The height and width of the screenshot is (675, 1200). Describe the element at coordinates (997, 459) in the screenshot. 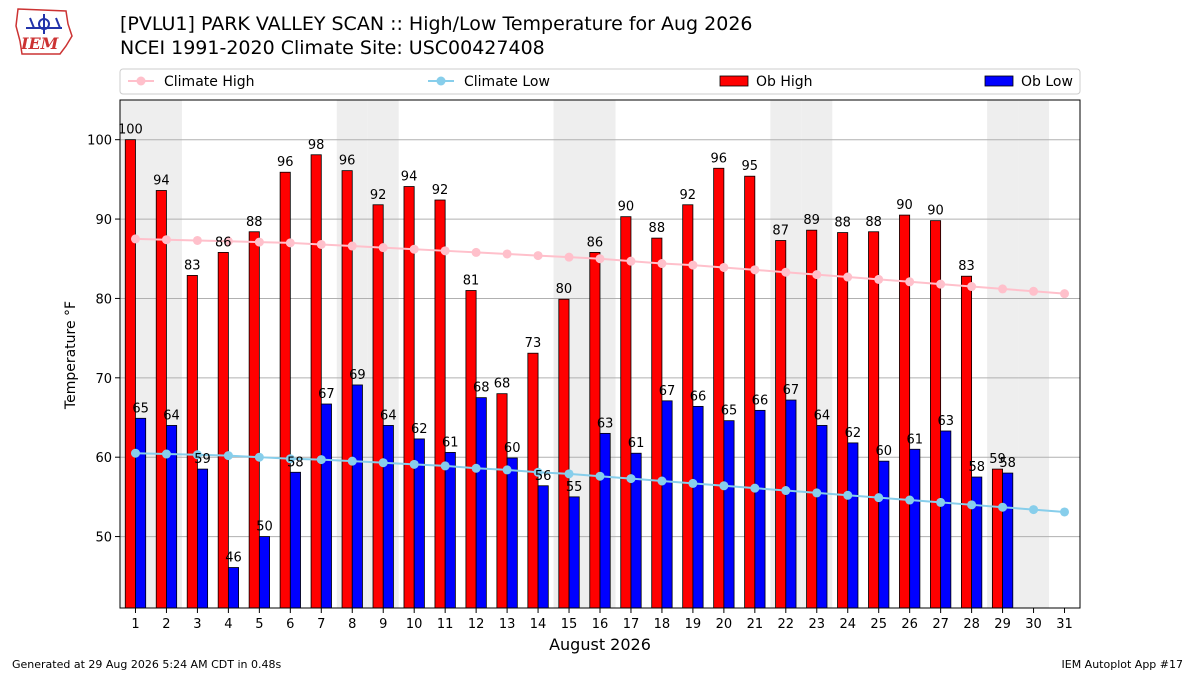

I see `ob-high-value-label-29: 59` at that location.